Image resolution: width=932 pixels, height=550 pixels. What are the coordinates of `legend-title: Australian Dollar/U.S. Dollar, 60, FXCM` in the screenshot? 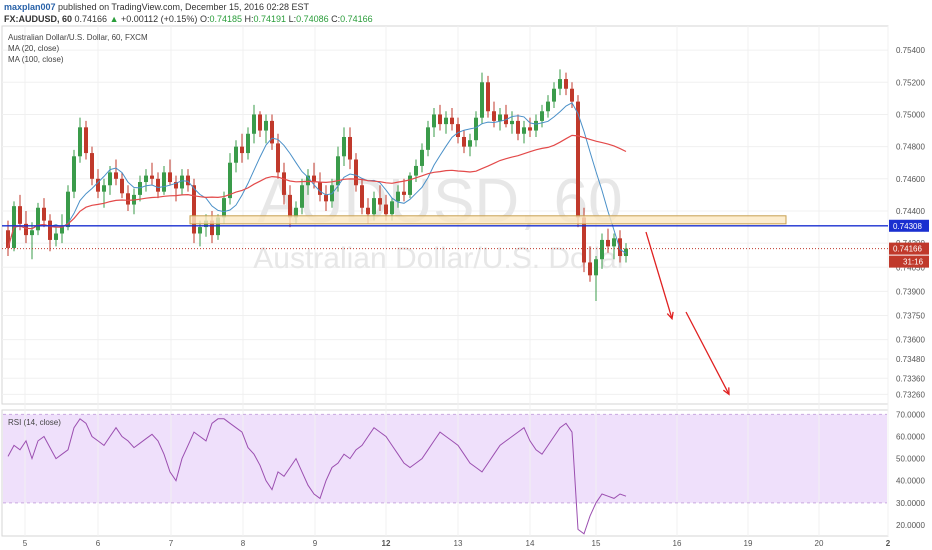 It's located at (78, 37).